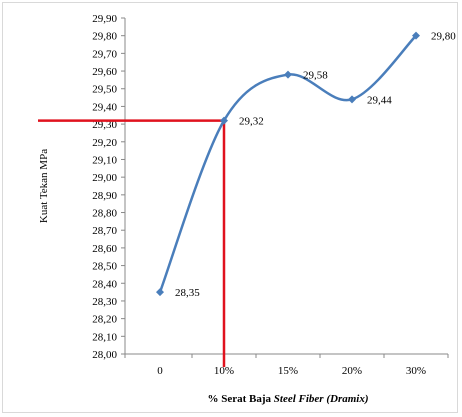 The width and height of the screenshot is (462, 417). I want to click on y-tick-label: 29,50, so click(104, 90).